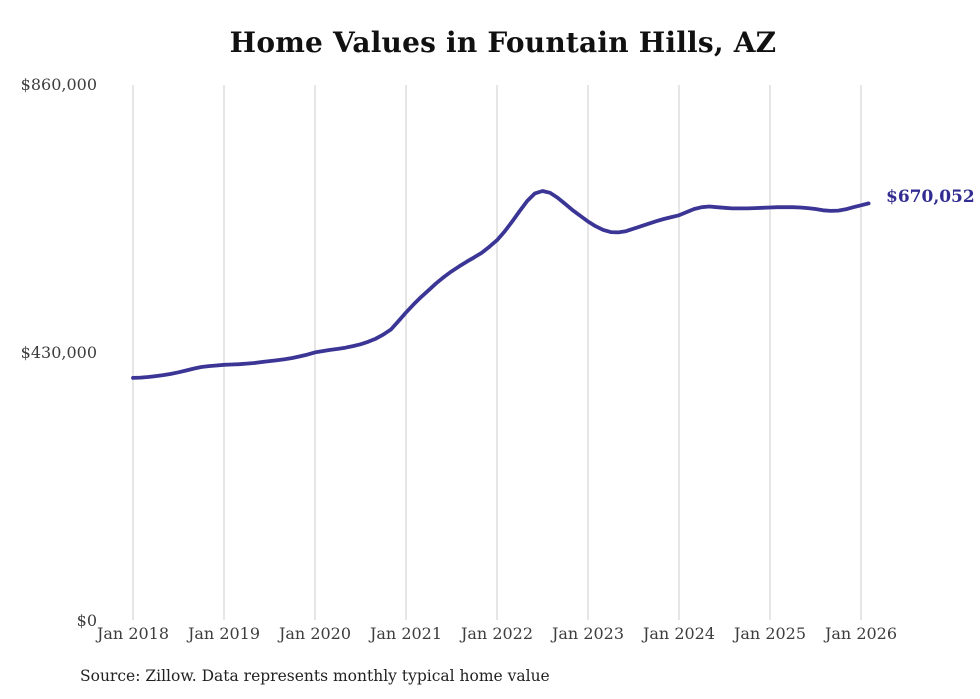 Image resolution: width=980 pixels, height=699 pixels. What do you see at coordinates (588, 633) in the screenshot?
I see `x-tick-label: Jan 2023` at bounding box center [588, 633].